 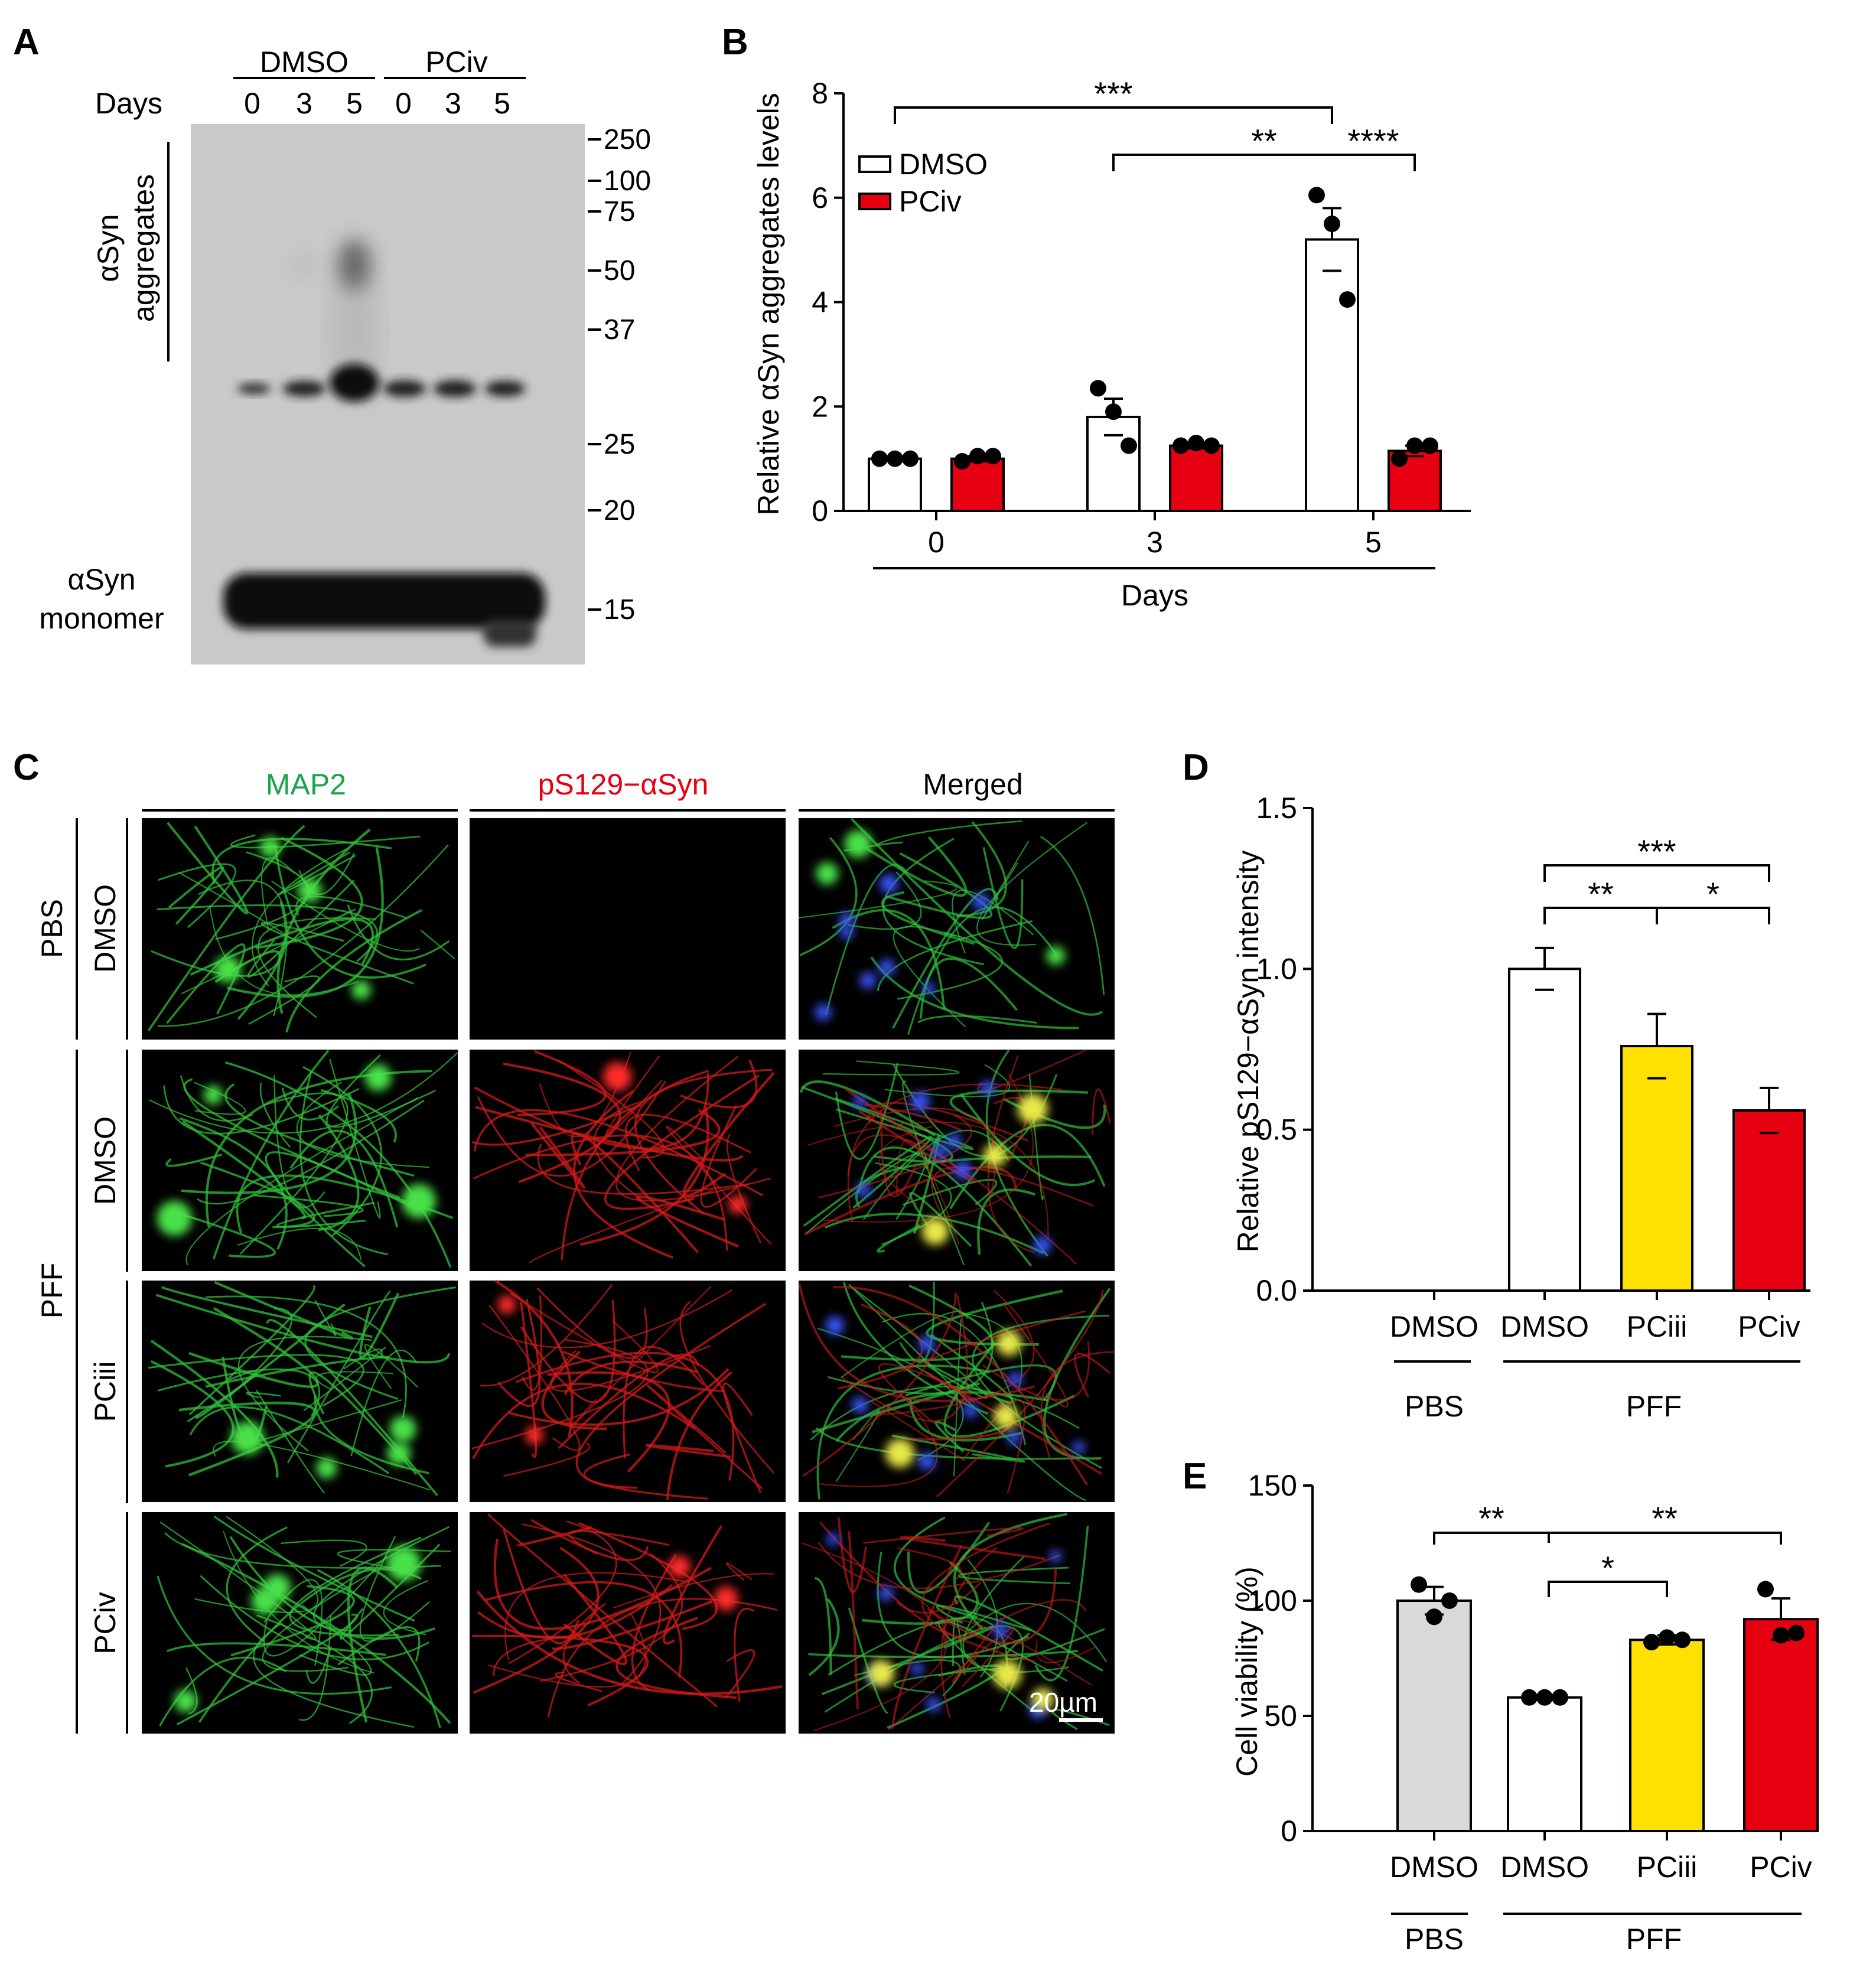 What do you see at coordinates (874, 202) in the screenshot?
I see `legend-swatch-pciv` at bounding box center [874, 202].